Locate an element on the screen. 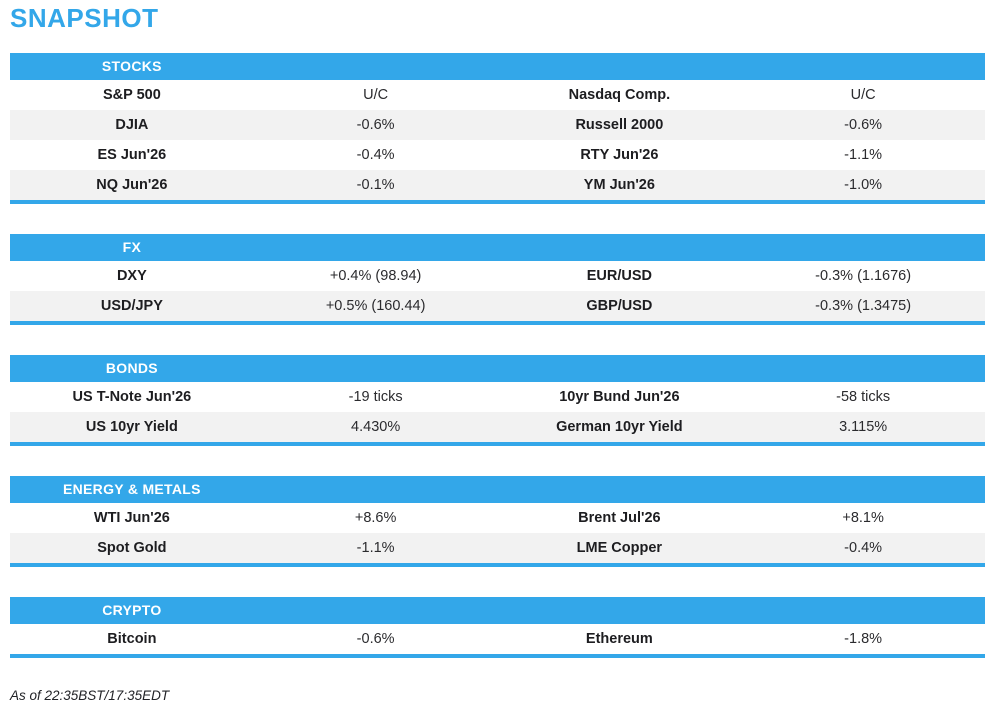  table-row: Bitcoin -0.6% Ethereum -1.8% is located at coordinates (497, 638).